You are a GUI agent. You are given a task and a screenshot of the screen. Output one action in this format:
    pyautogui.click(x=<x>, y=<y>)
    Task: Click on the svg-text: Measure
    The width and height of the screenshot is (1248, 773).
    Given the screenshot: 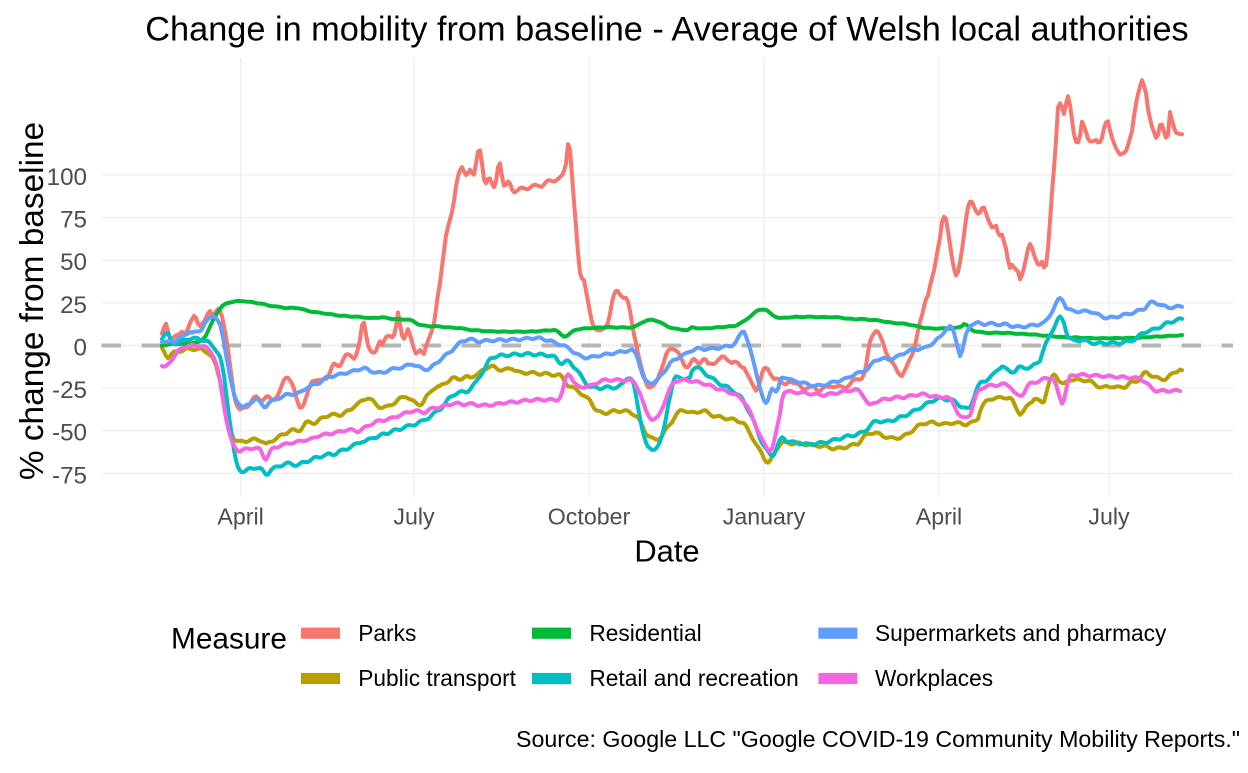 What is the action you would take?
    pyautogui.click(x=229, y=638)
    